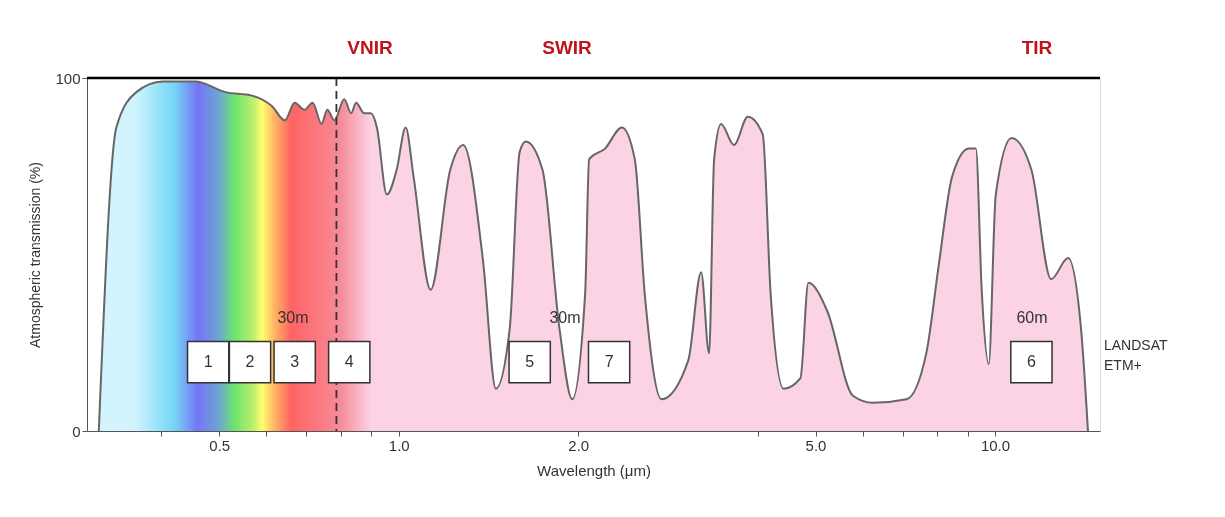 The width and height of the screenshot is (1225, 517). Describe the element at coordinates (1037, 47) in the screenshot. I see `text: TIR` at that location.